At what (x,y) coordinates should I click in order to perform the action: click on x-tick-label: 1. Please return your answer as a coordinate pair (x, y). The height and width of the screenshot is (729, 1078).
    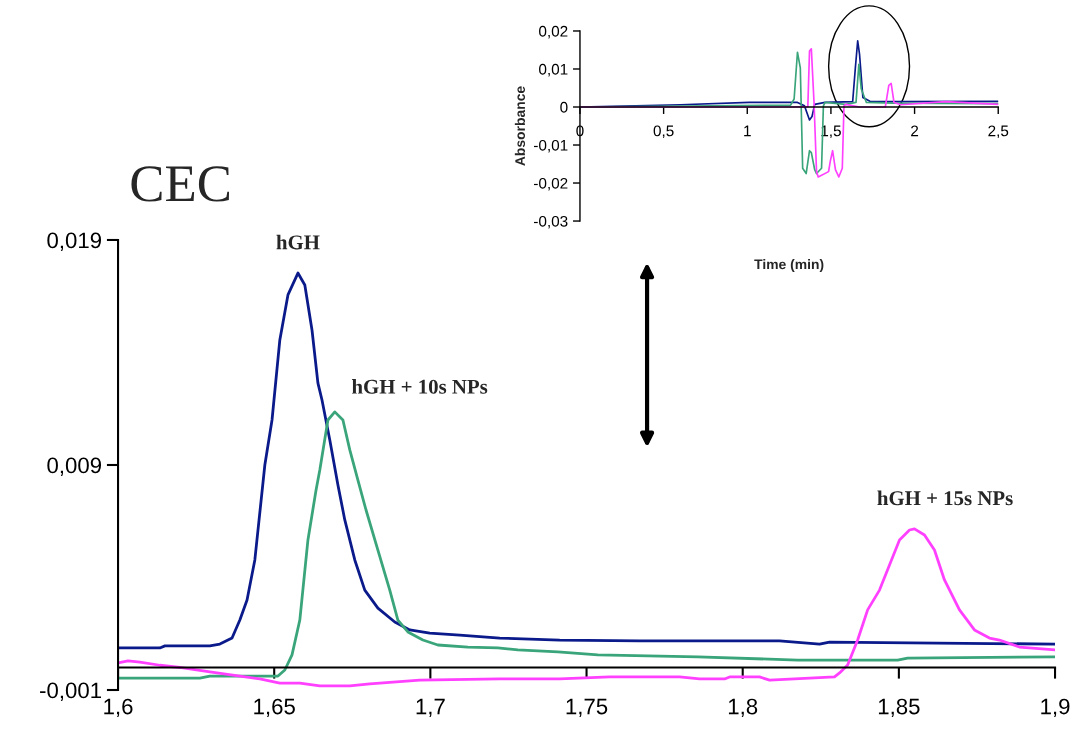
    Looking at the image, I should click on (747, 131).